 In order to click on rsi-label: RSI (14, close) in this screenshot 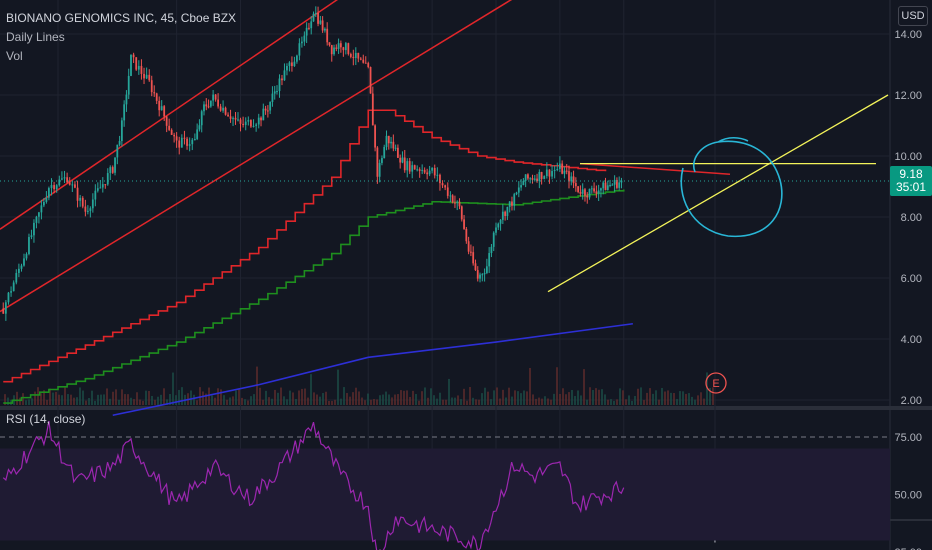, I will do `click(46, 419)`.